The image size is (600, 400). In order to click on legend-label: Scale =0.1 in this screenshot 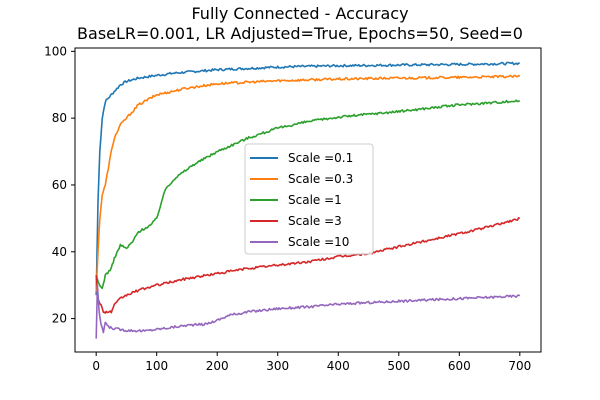, I will do `click(320, 158)`.